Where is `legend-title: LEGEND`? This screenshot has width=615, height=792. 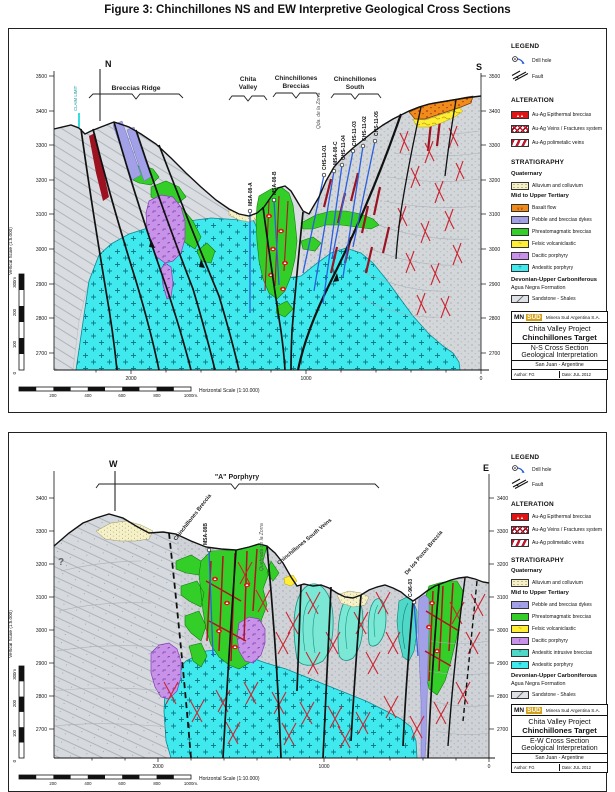
legend-title: LEGEND is located at coordinates (525, 457).